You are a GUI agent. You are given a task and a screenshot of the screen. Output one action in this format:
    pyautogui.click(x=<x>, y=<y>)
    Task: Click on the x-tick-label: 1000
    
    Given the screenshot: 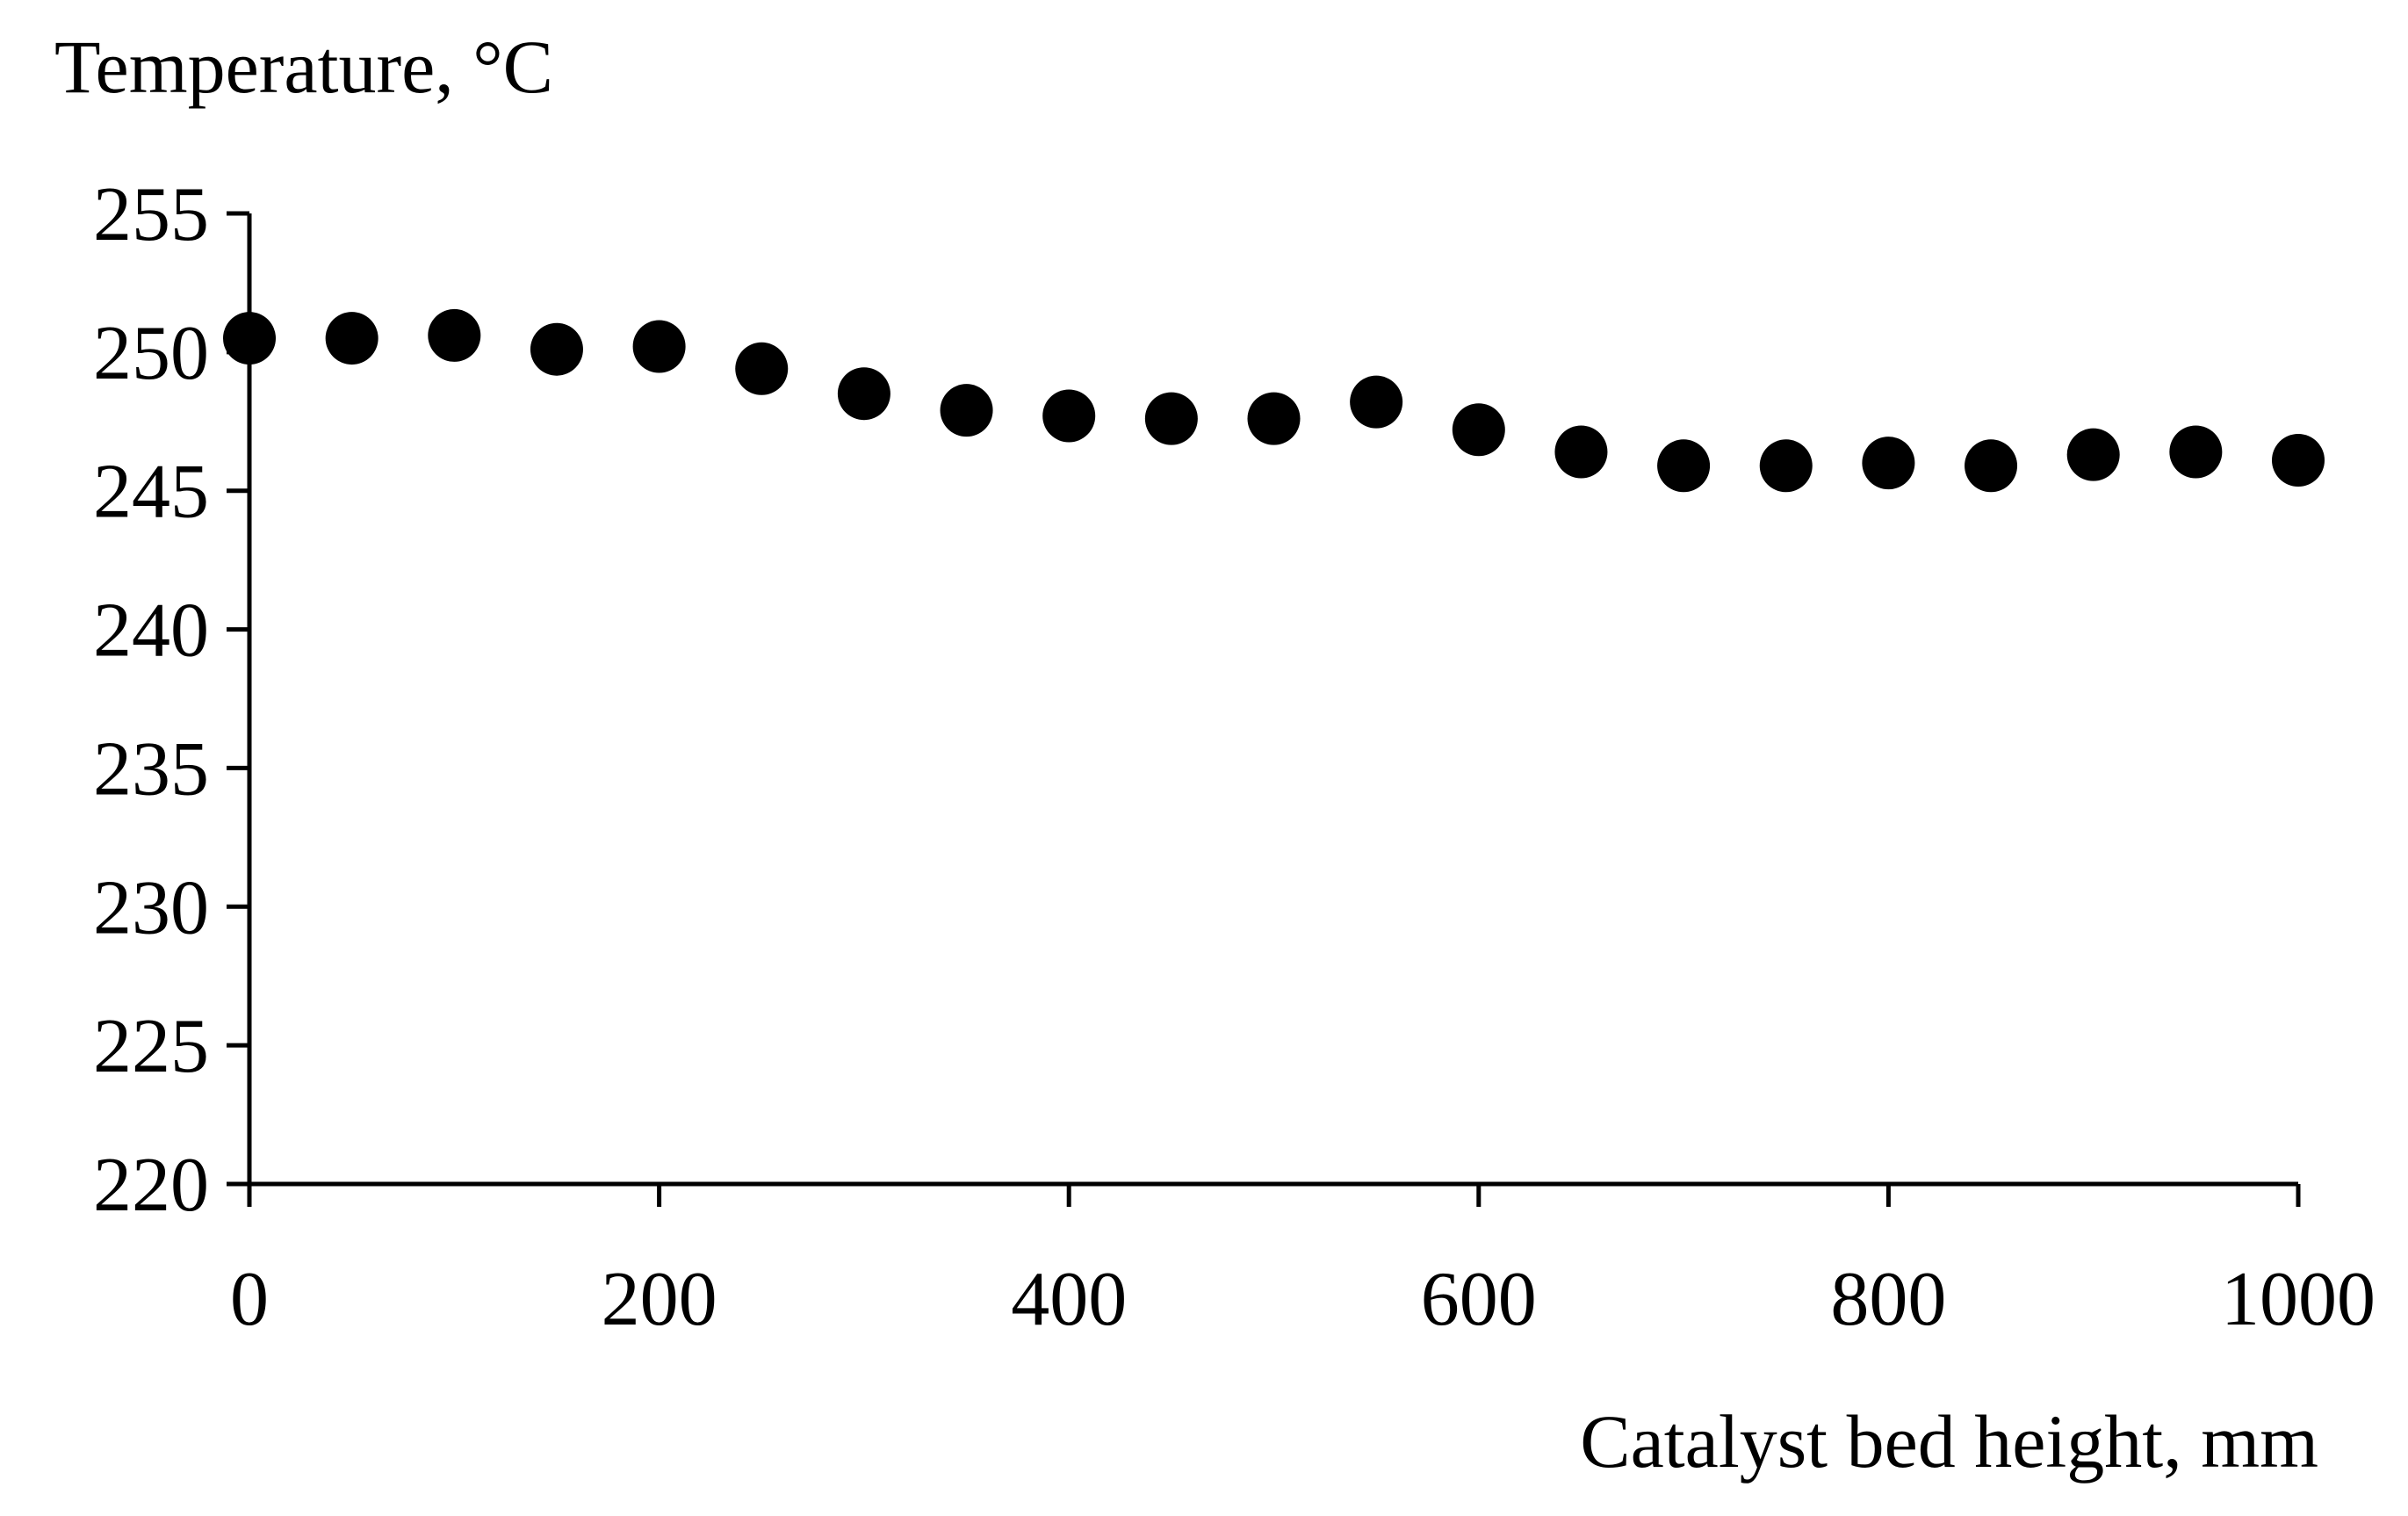 What is the action you would take?
    pyautogui.click(x=2298, y=1299)
    